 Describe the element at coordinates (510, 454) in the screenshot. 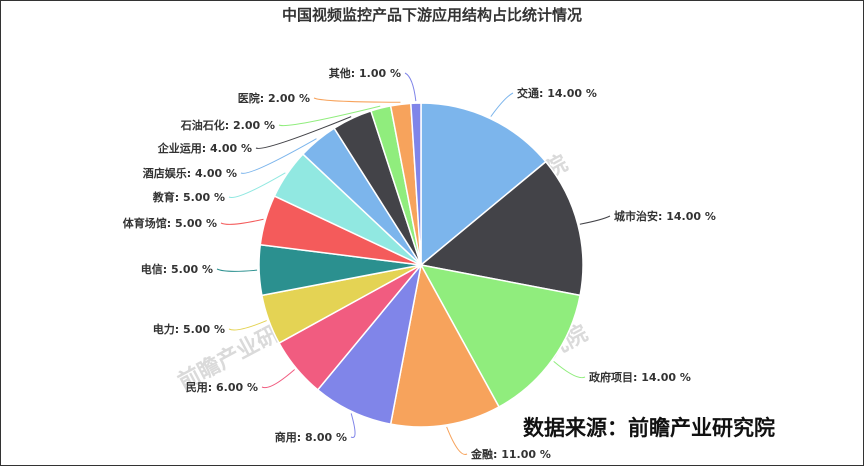

I see `slice-label: 金融: 11.00 %` at that location.